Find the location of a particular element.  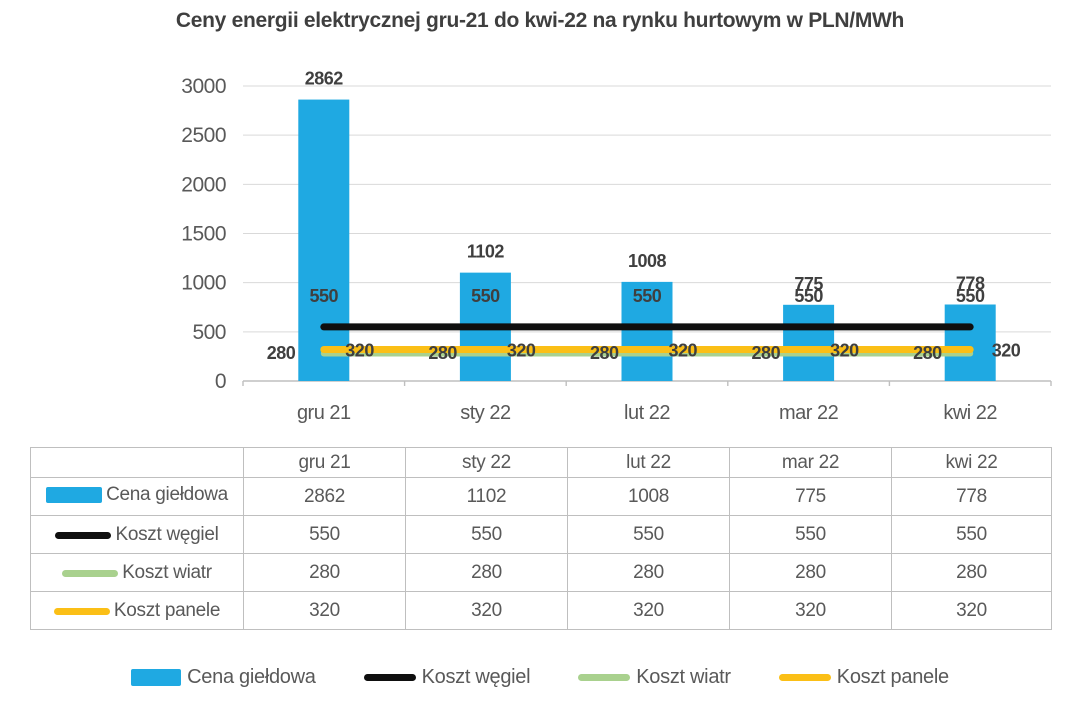

table-row: Cena giełdowa 2862 1102 1008 775 778 is located at coordinates (541, 496).